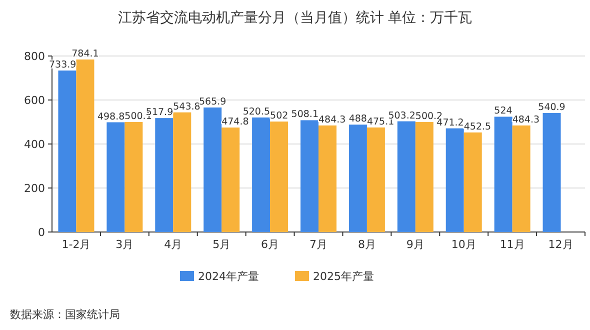 The width and height of the screenshot is (590, 330). Describe the element at coordinates (343, 276) in the screenshot. I see `legend-label: 2025年产量` at that location.